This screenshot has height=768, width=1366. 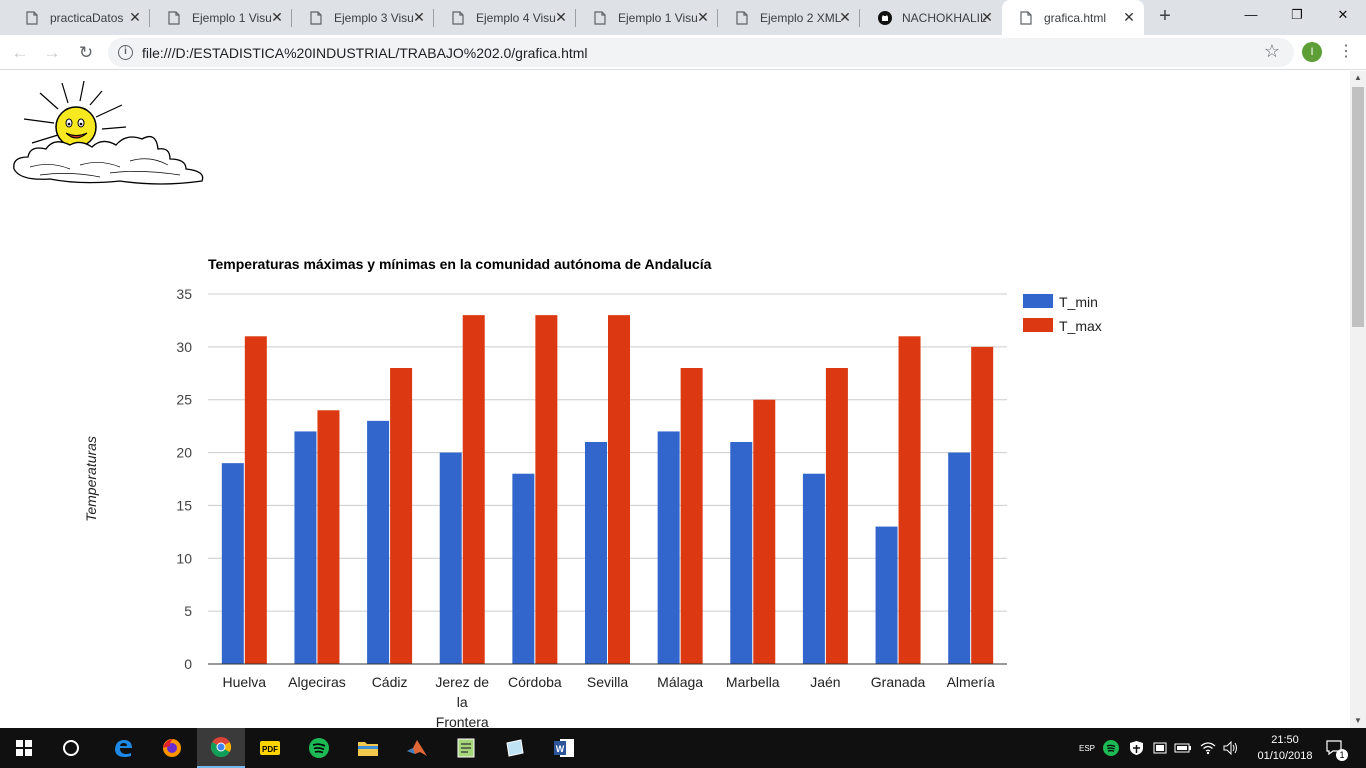 What do you see at coordinates (79, 17) in the screenshot?
I see `browser-tab: practicaDatos ✕` at bounding box center [79, 17].